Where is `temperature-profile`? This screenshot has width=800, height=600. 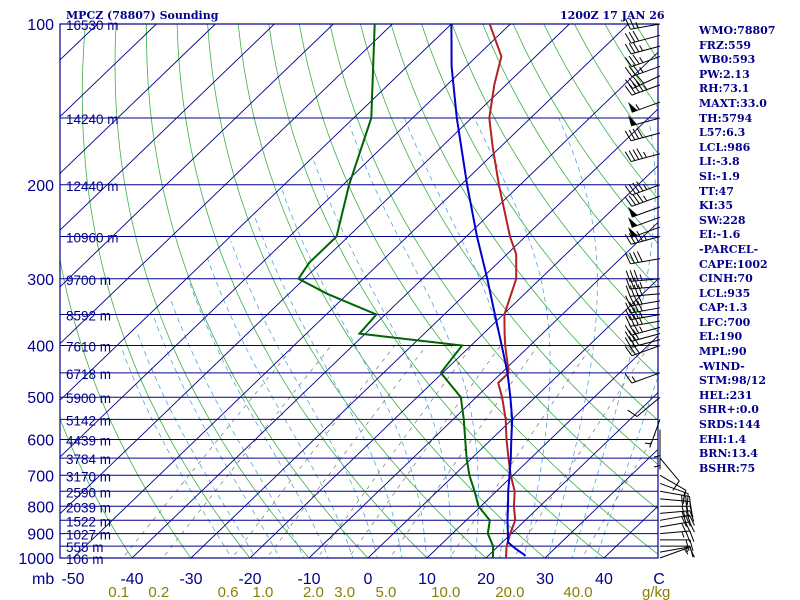
temperature-profile is located at coordinates (503, 291).